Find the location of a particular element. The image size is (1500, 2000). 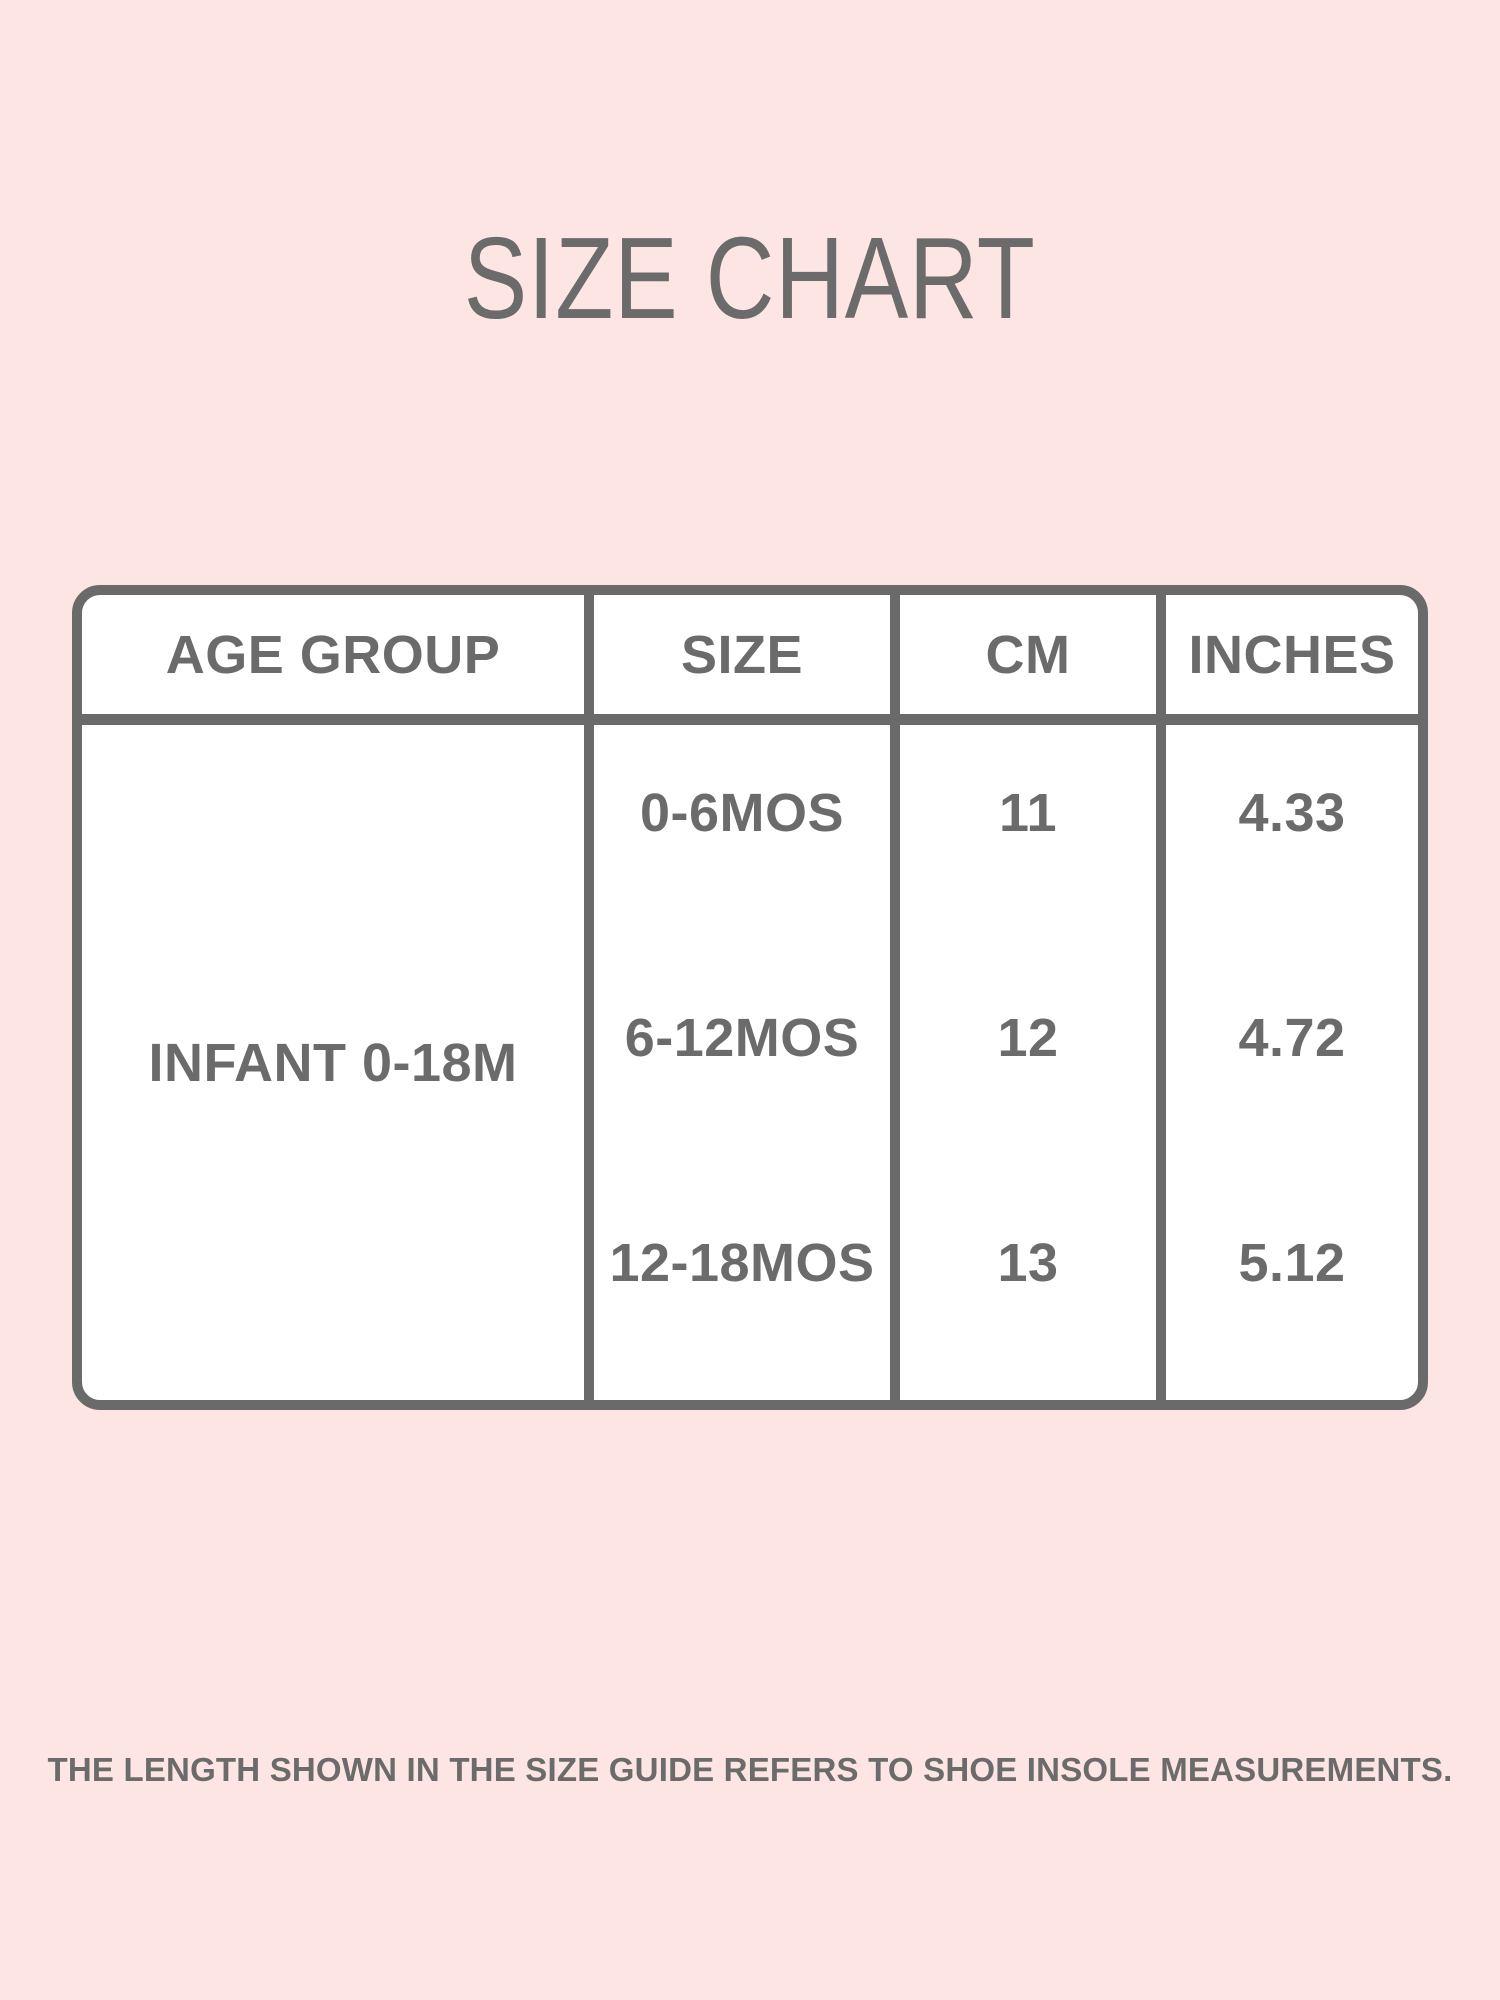

size-value: 0-6MOS is located at coordinates (742, 812).